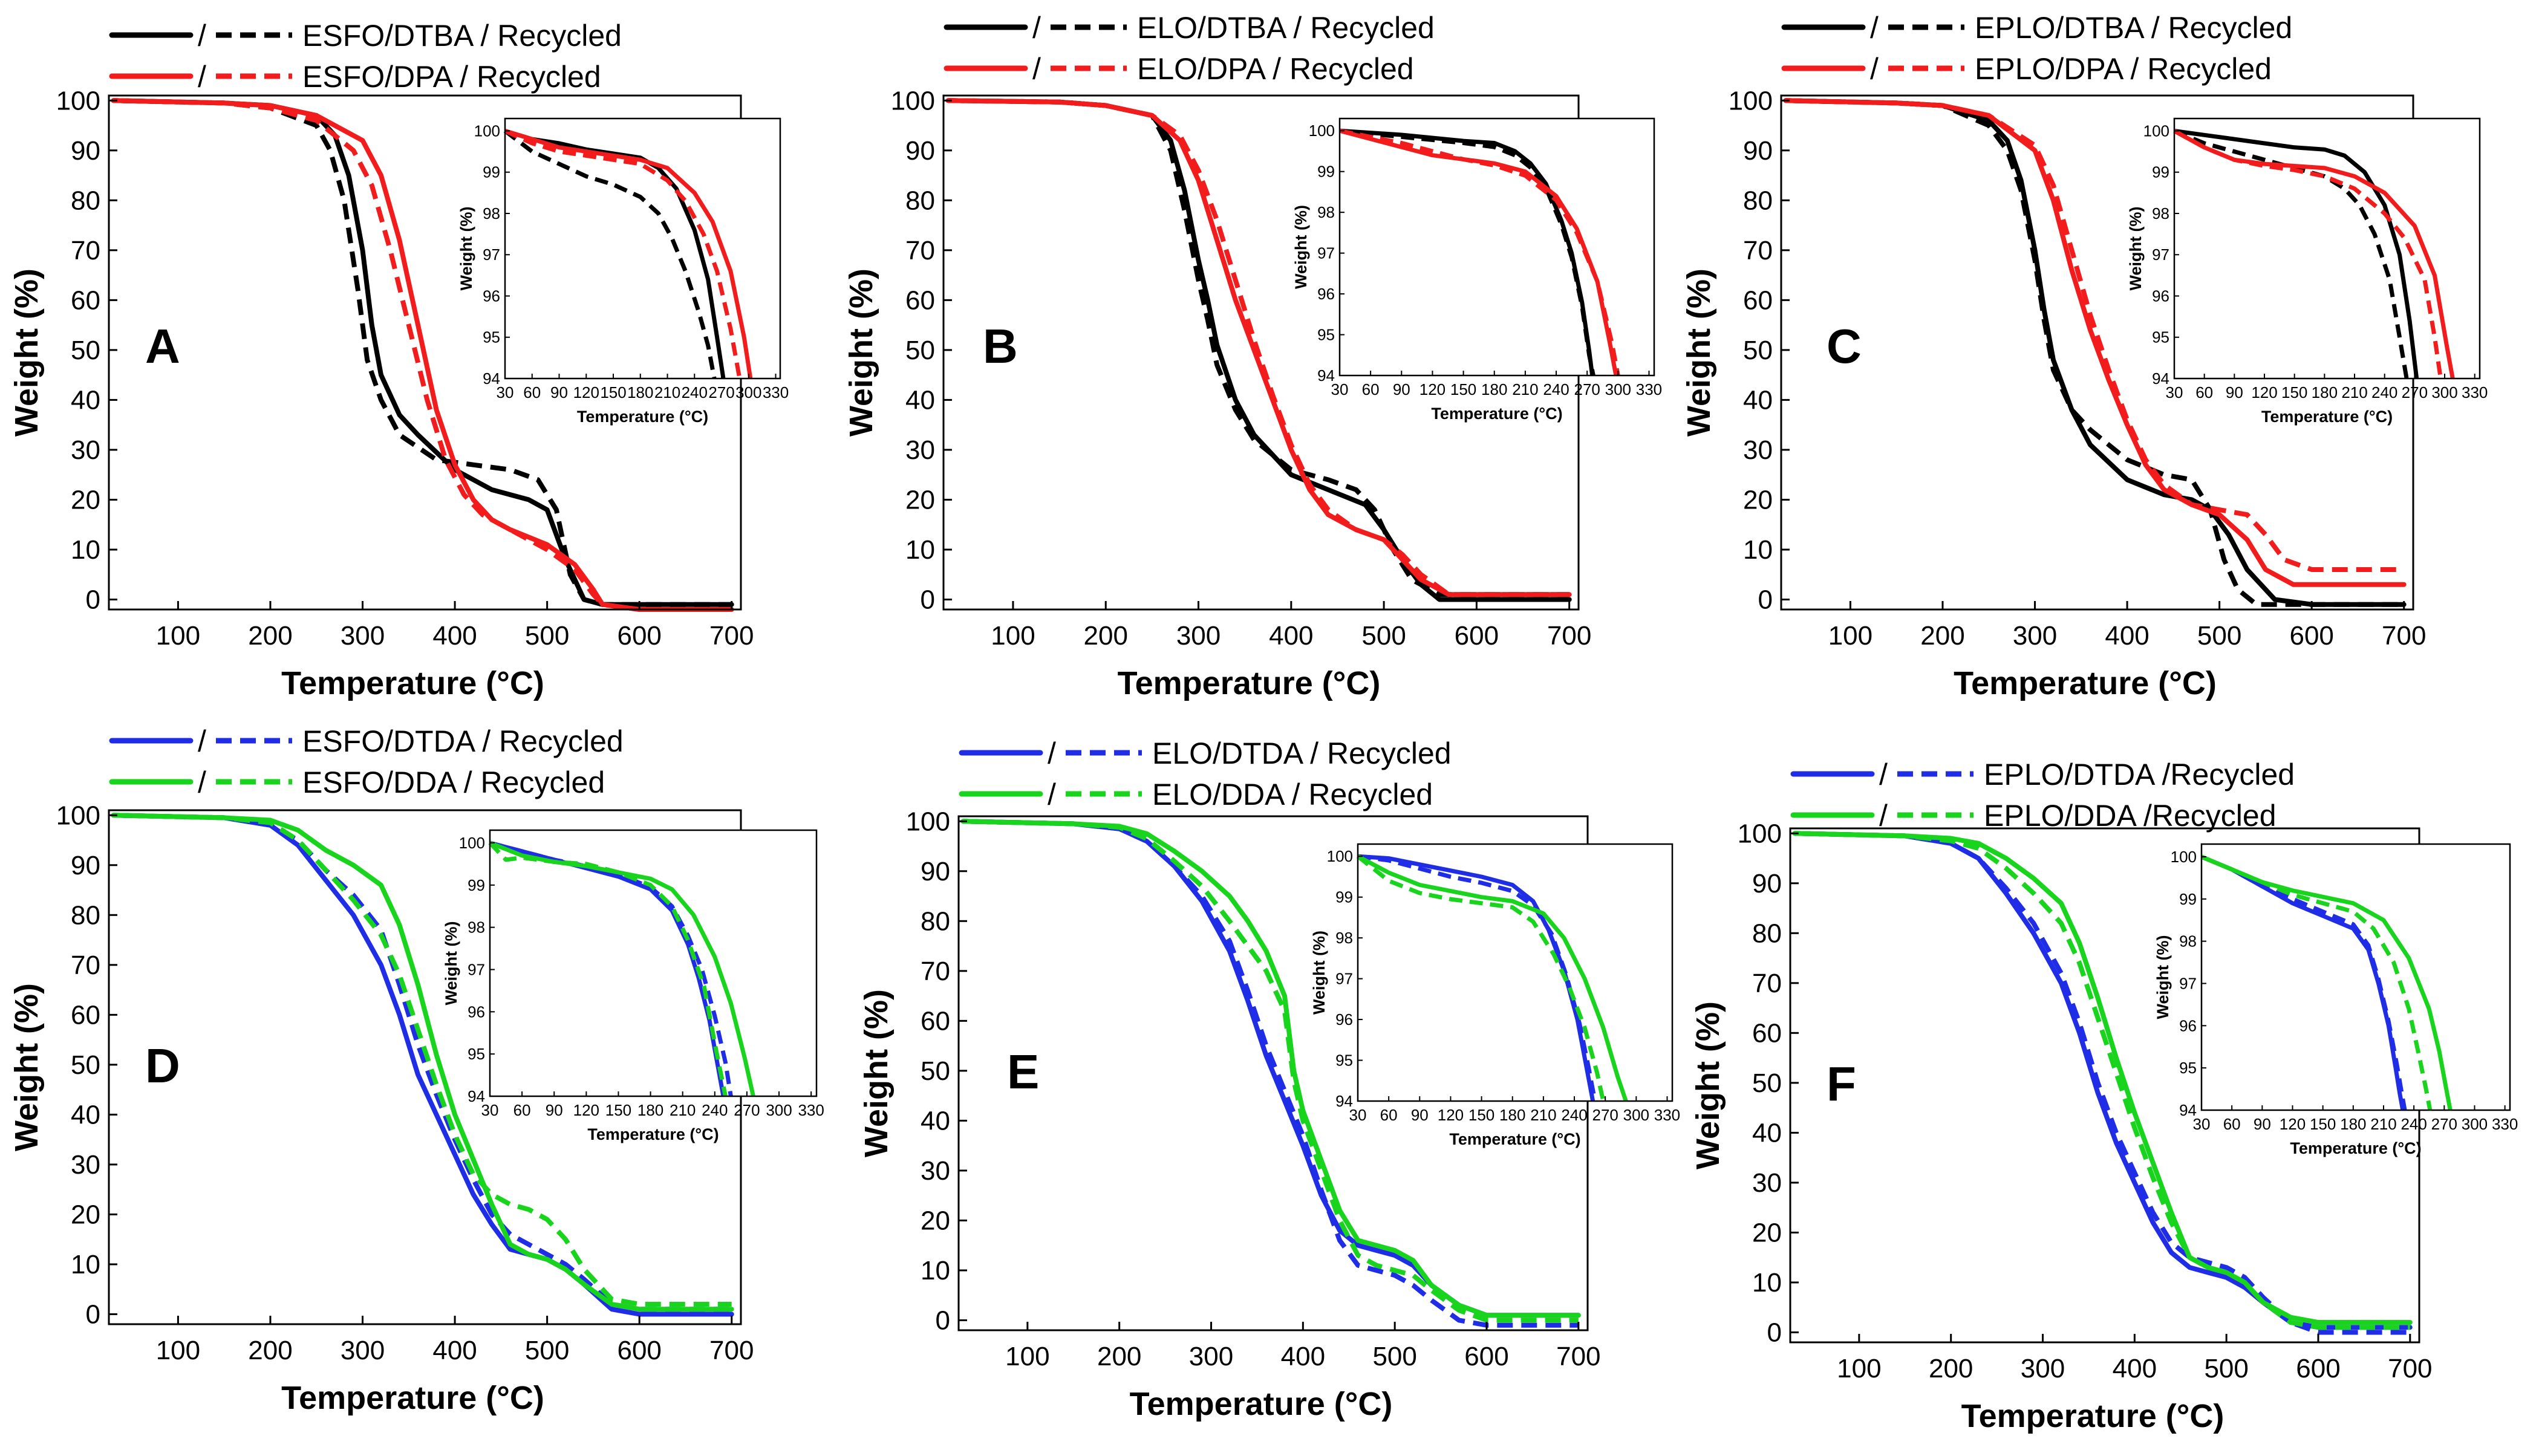  What do you see at coordinates (490, 1110) in the screenshot?
I see `inset-x-tick-label: 30` at bounding box center [490, 1110].